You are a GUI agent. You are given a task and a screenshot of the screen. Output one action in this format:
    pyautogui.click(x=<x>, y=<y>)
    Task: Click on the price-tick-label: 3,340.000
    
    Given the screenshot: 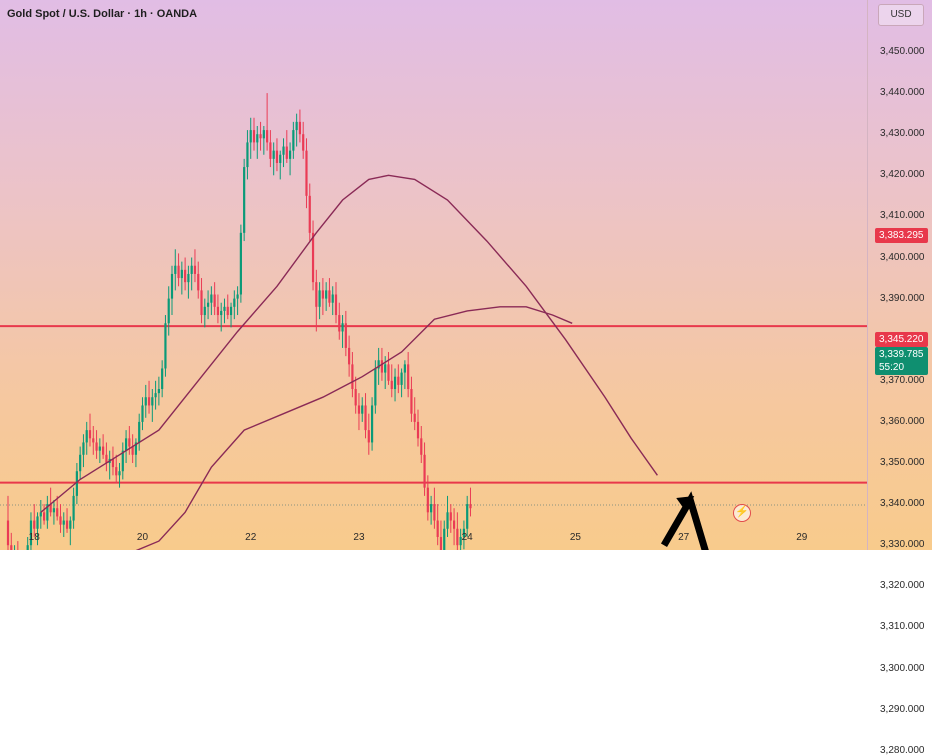 What is the action you would take?
    pyautogui.click(x=902, y=504)
    